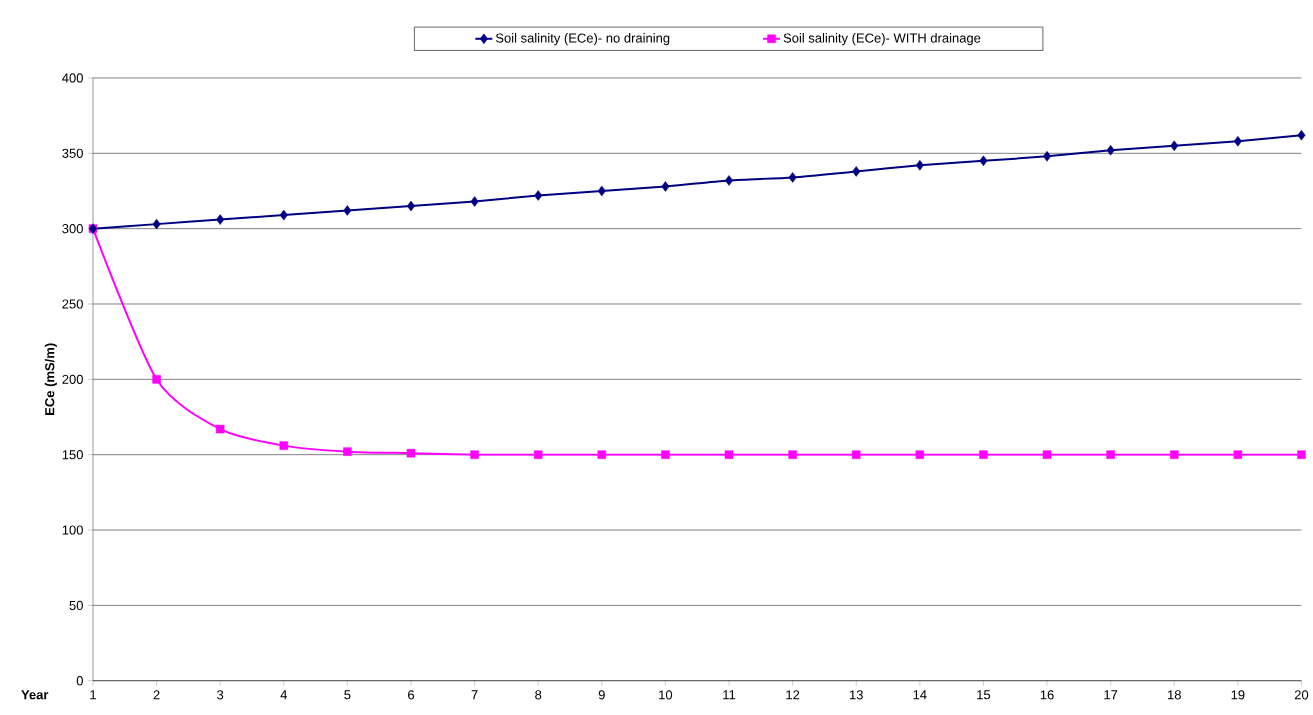  Describe the element at coordinates (882, 39) in the screenshot. I see `legend-label: Soil salinity (ECe)- WITH drainage` at that location.